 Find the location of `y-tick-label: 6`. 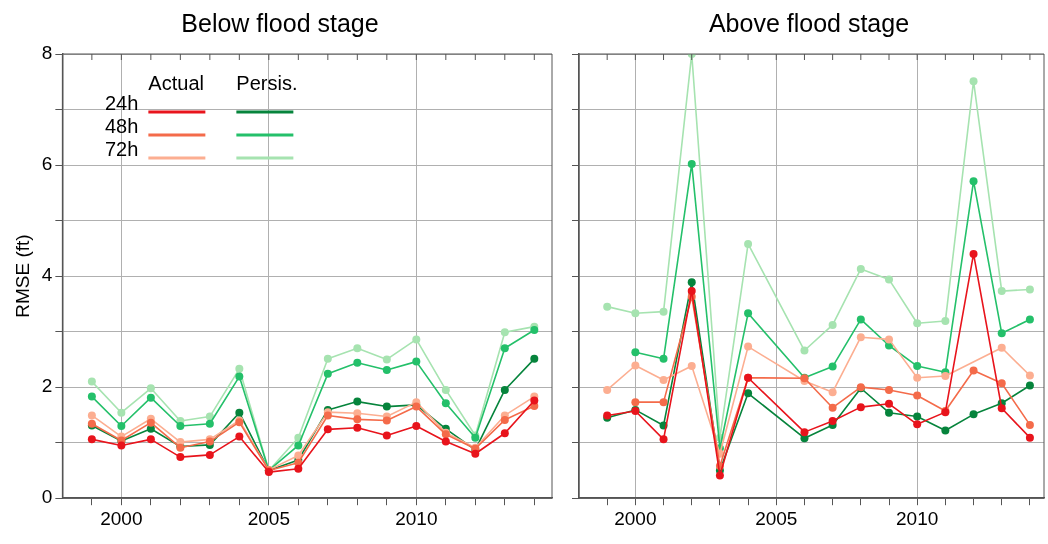

y-tick-label: 6 is located at coordinates (47, 164).